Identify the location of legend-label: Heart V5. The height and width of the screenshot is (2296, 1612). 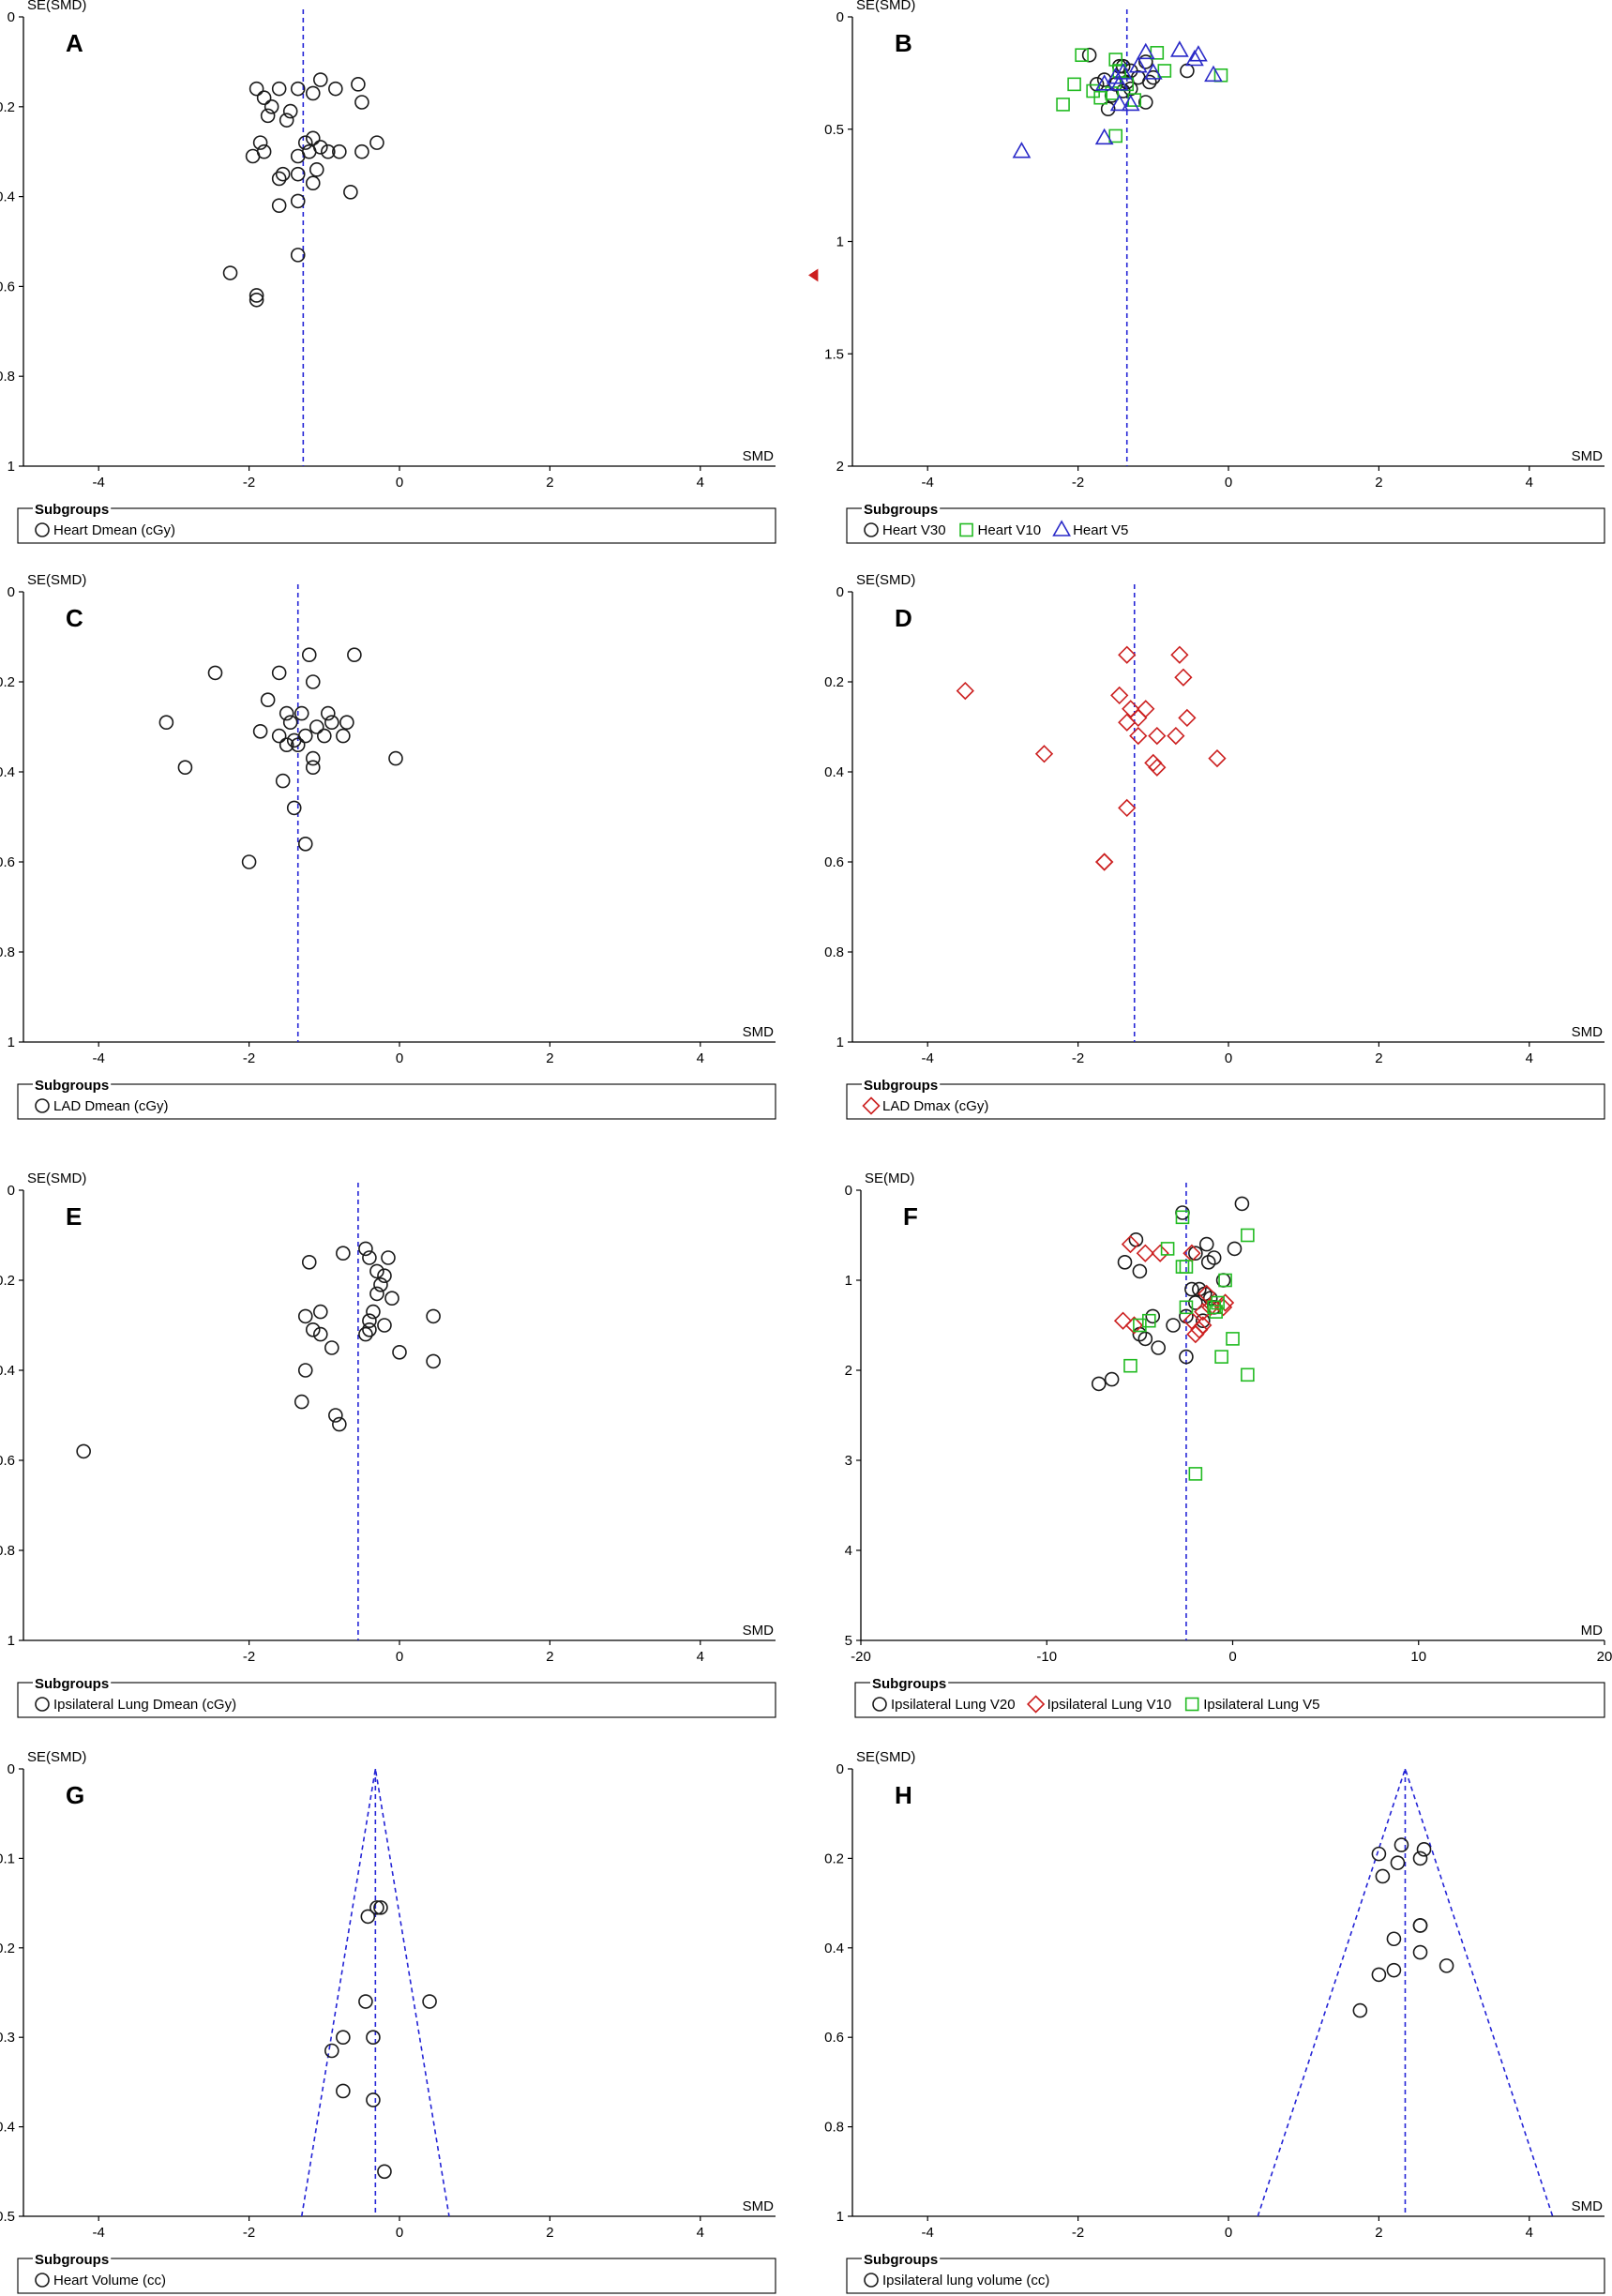
(1100, 530).